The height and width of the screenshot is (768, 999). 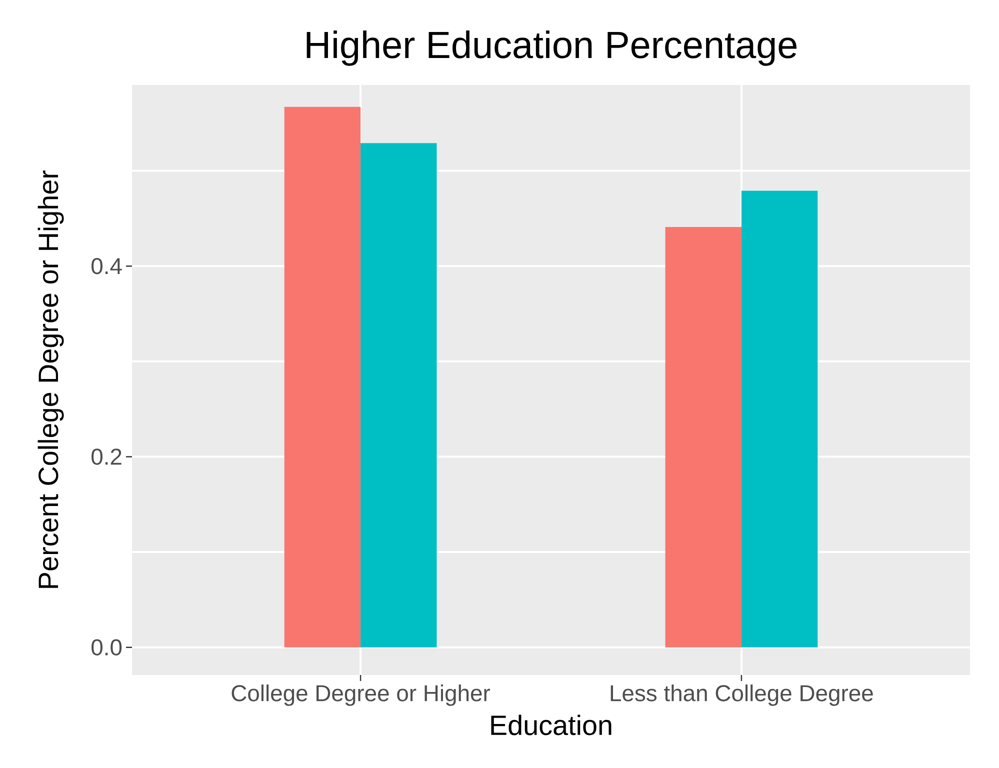 What do you see at coordinates (741, 695) in the screenshot?
I see `x-tick-label: Less than College Degree` at bounding box center [741, 695].